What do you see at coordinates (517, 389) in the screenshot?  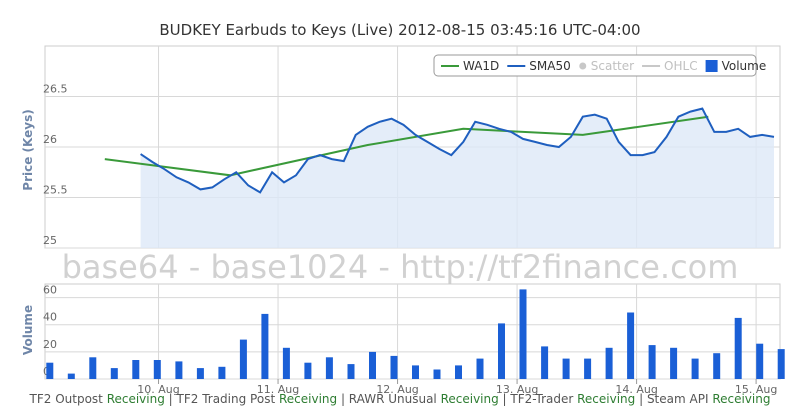 I see `x-tick-label: 13. Aug` at bounding box center [517, 389].